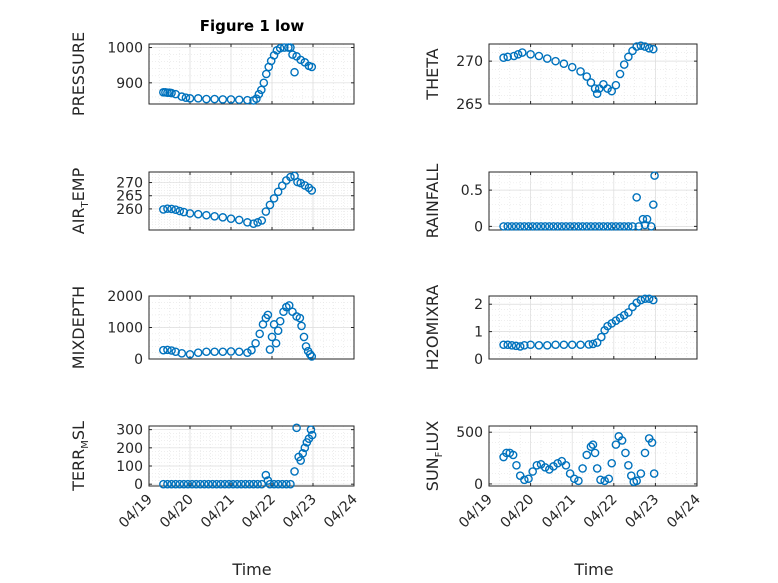 The image size is (778, 583). Describe the element at coordinates (212, 74) in the screenshot. I see `subplot-1: 900 1000 PRESSURE` at that location.